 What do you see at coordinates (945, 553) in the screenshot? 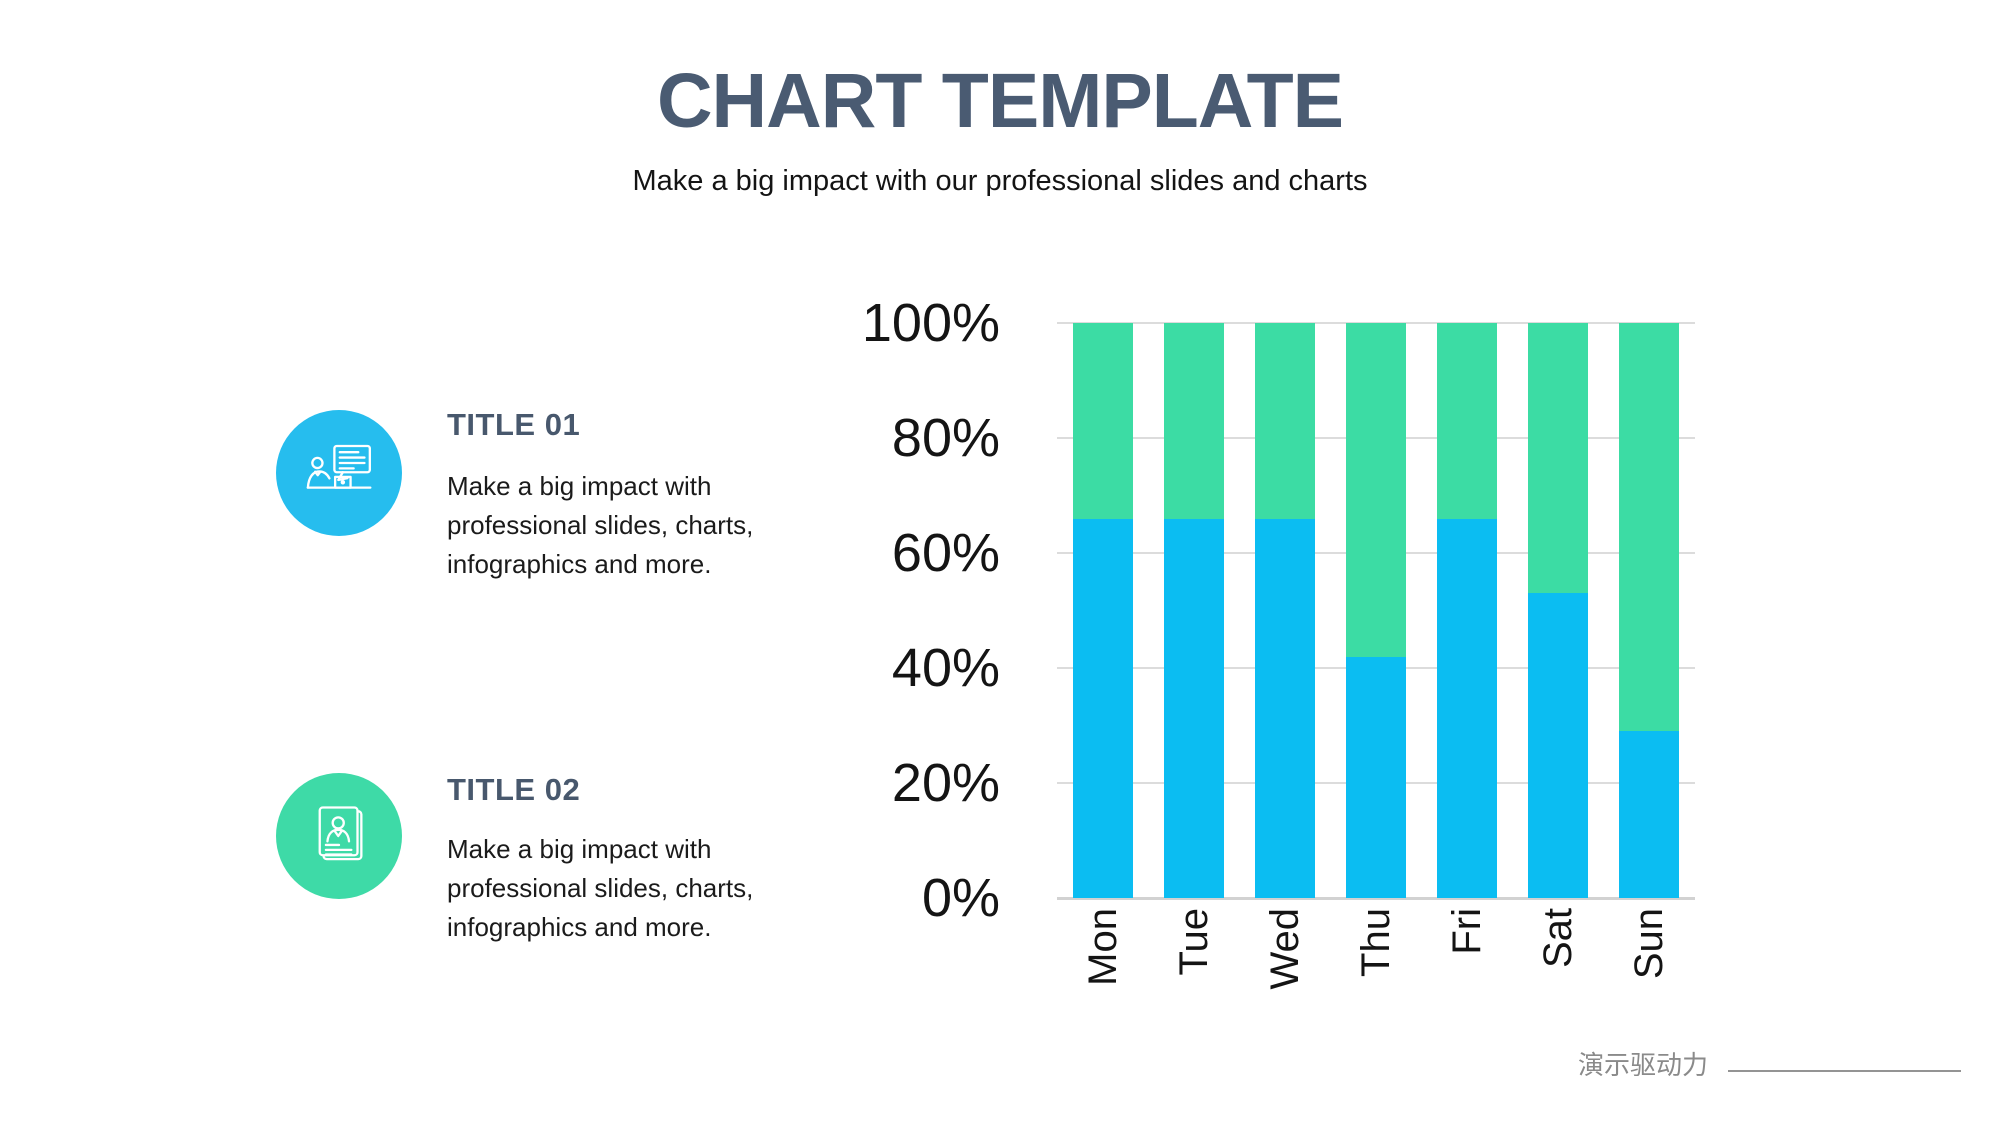
I see `y-tick-label: 60%` at bounding box center [945, 553].